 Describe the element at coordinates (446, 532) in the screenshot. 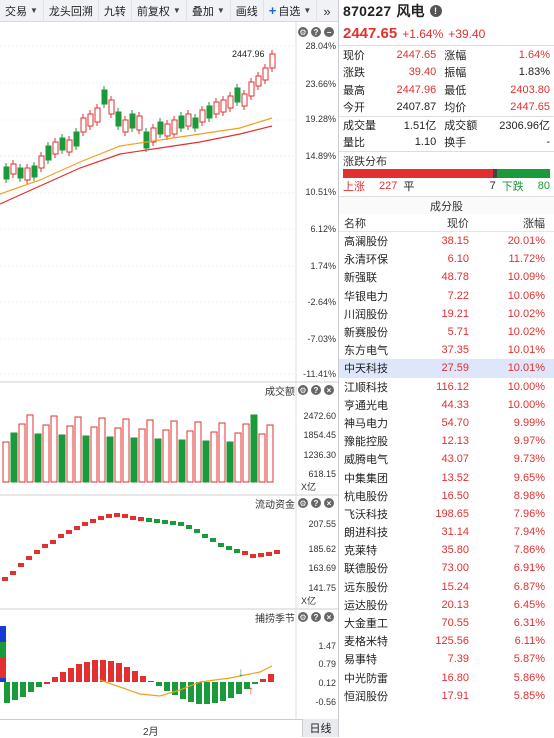

I see `component-row: 朗进科技 31.14 7.94%` at that location.